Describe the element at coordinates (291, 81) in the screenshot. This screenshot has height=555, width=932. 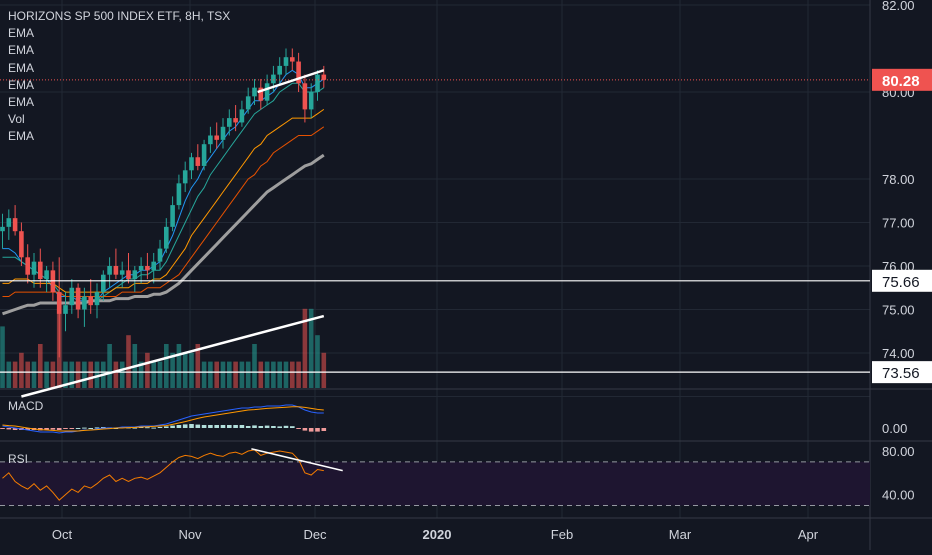
I see `trendline-upper` at that location.